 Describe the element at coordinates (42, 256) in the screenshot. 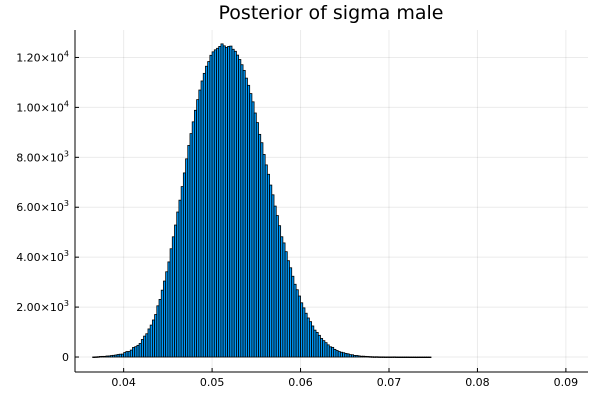

I see `y-tick-label: 4.00×10³` at that location.